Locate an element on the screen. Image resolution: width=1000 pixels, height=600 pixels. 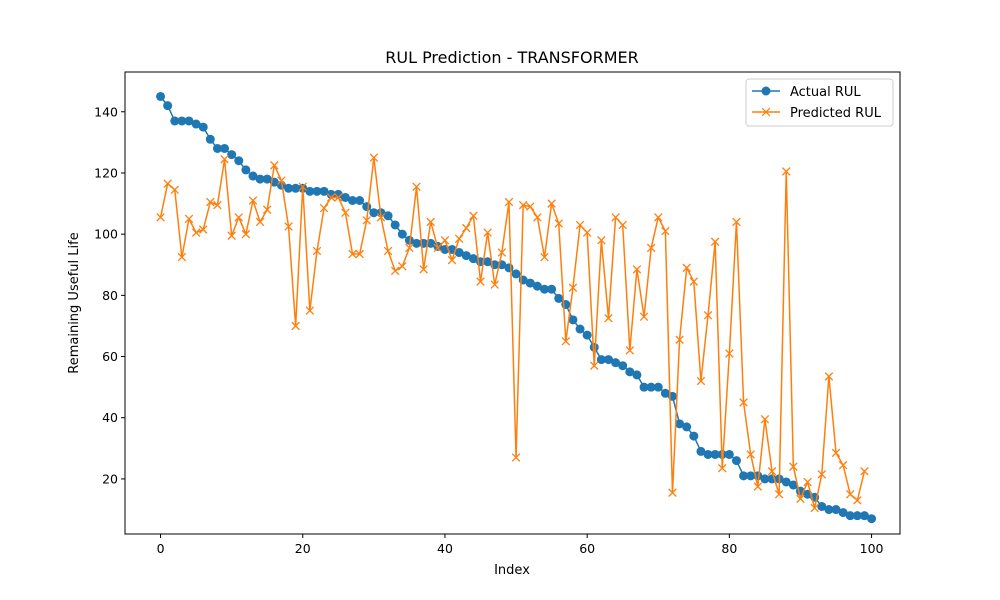
x-tick-label: 100 is located at coordinates (872, 548).